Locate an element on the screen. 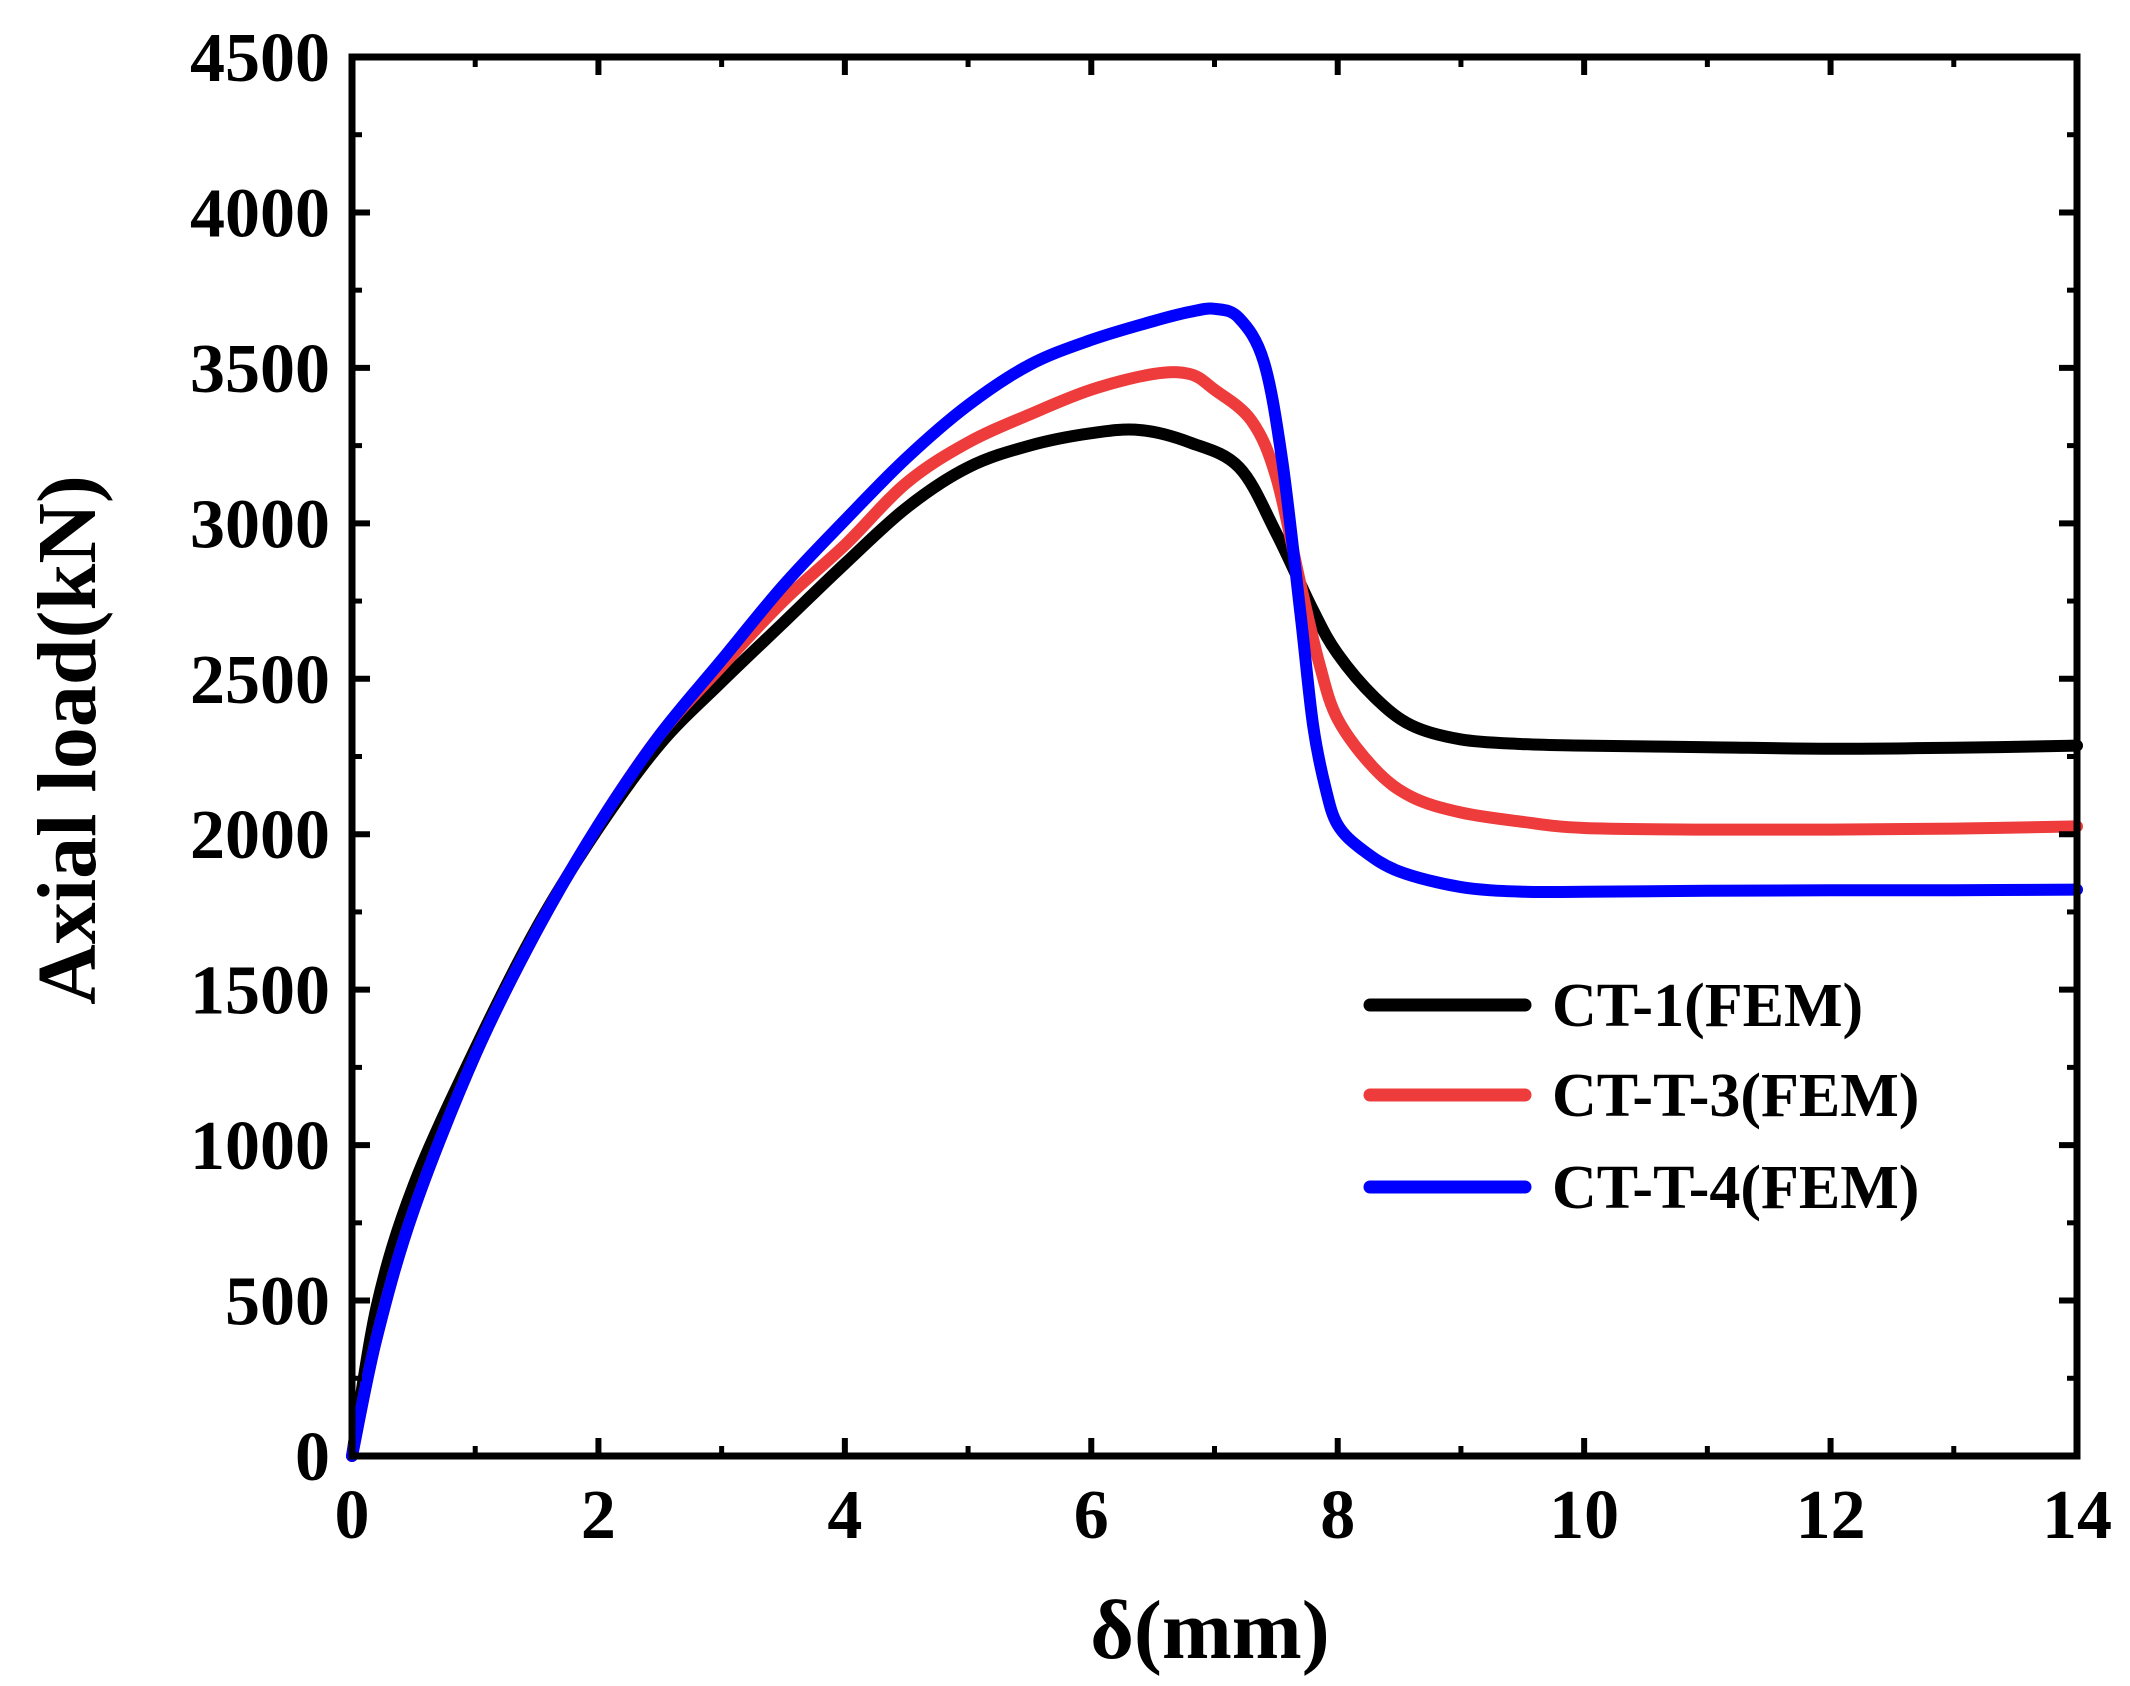  x-axis-title: δ(mm) is located at coordinates (1210, 1630).